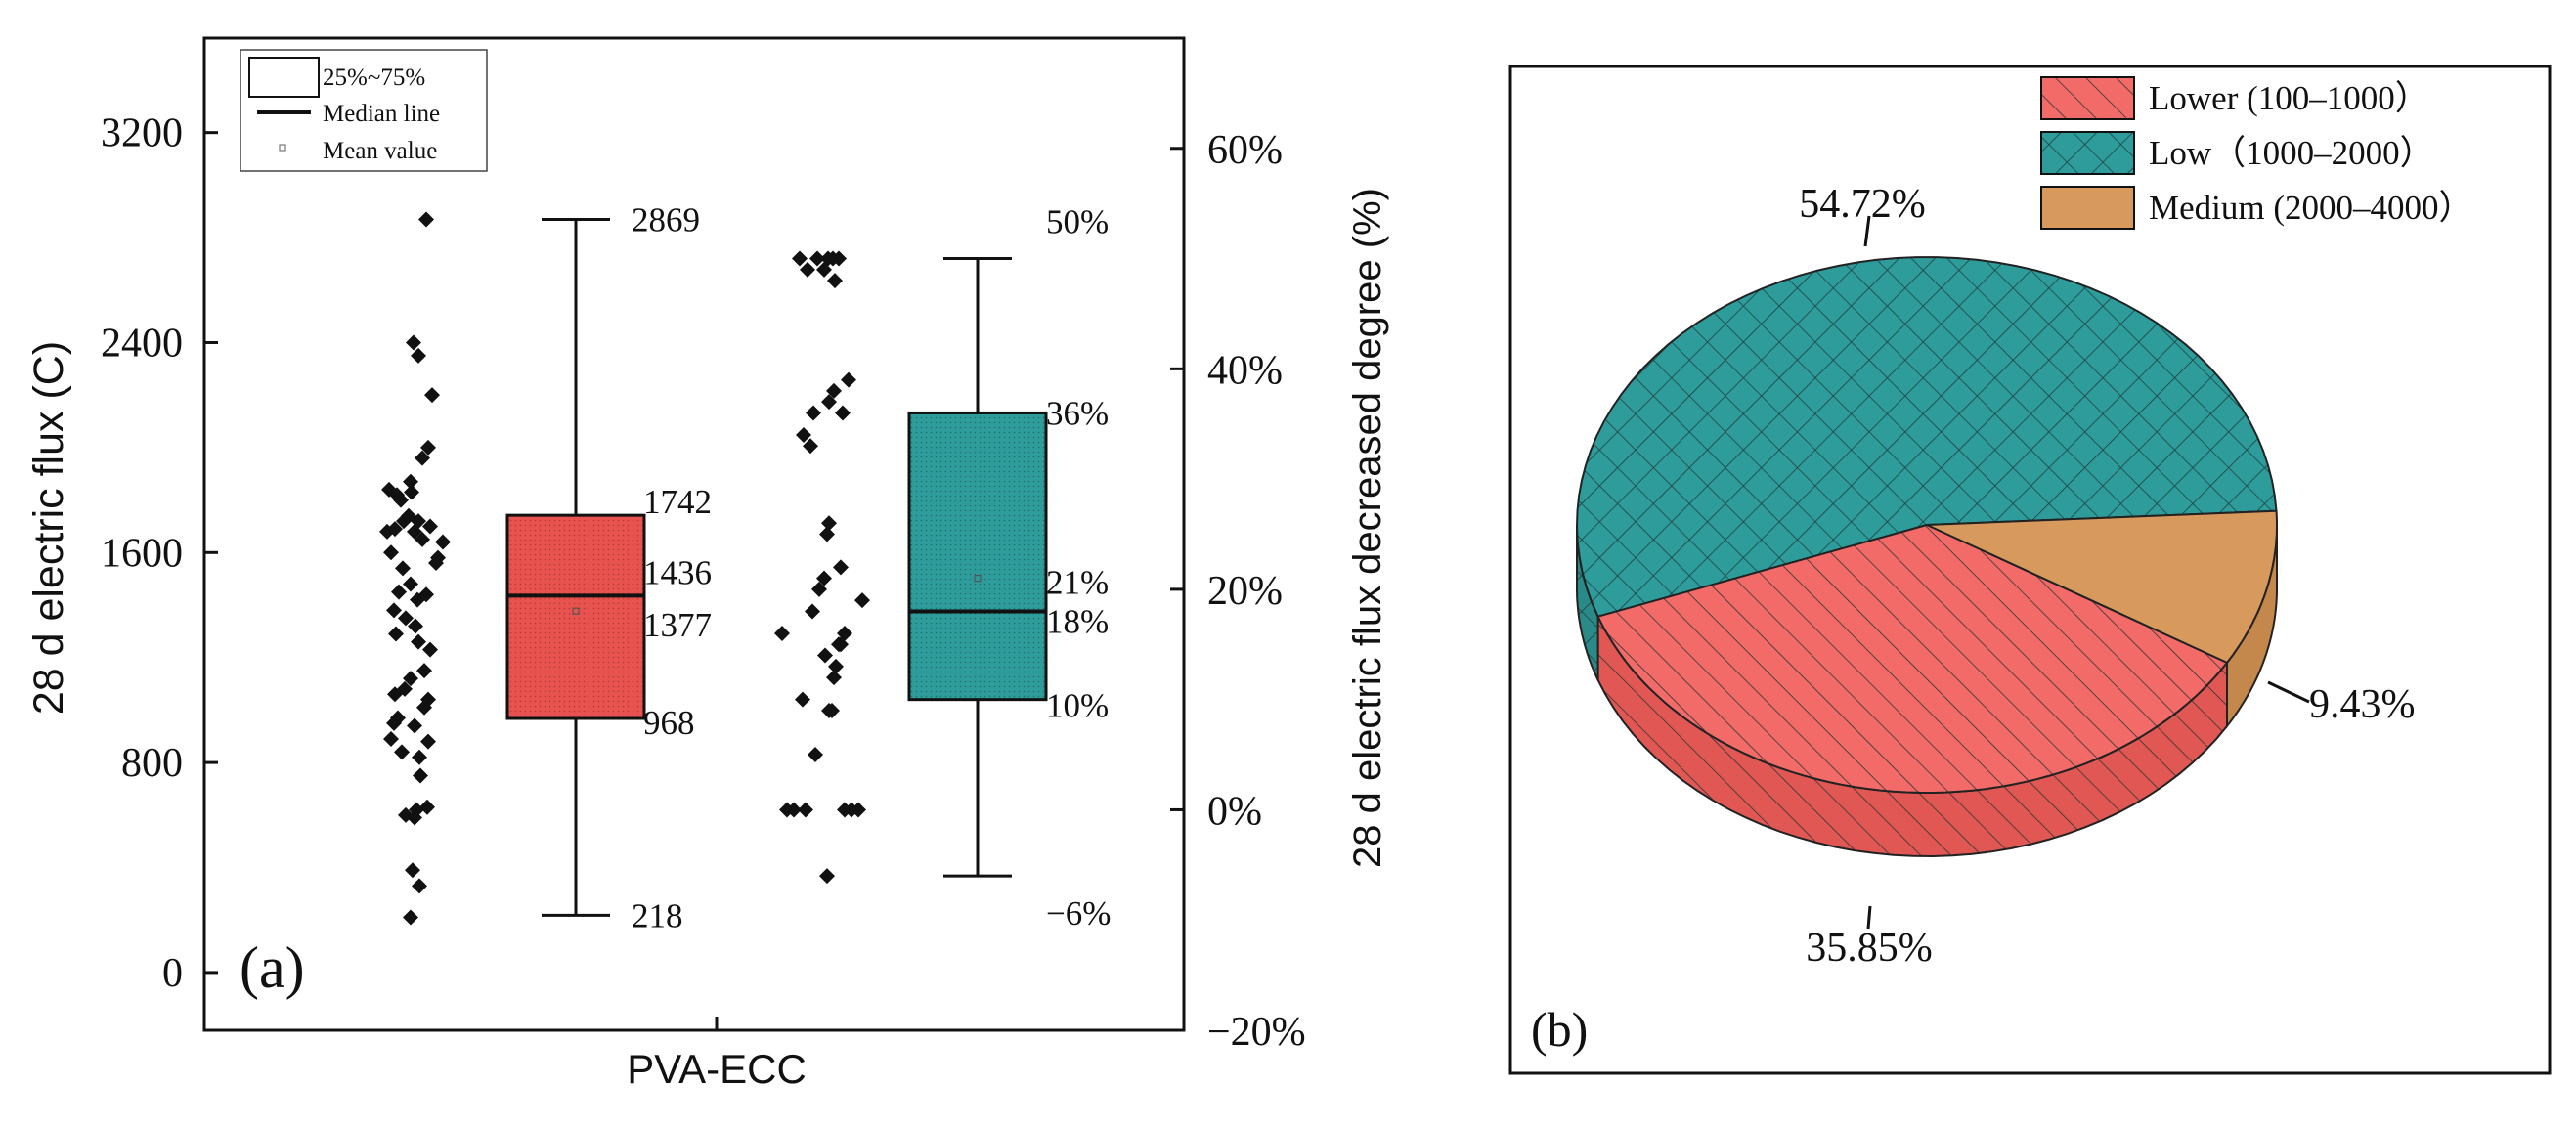 The height and width of the screenshot is (1128, 2576). Describe the element at coordinates (2102, 587) in the screenshot. I see `slice-medium` at that location.